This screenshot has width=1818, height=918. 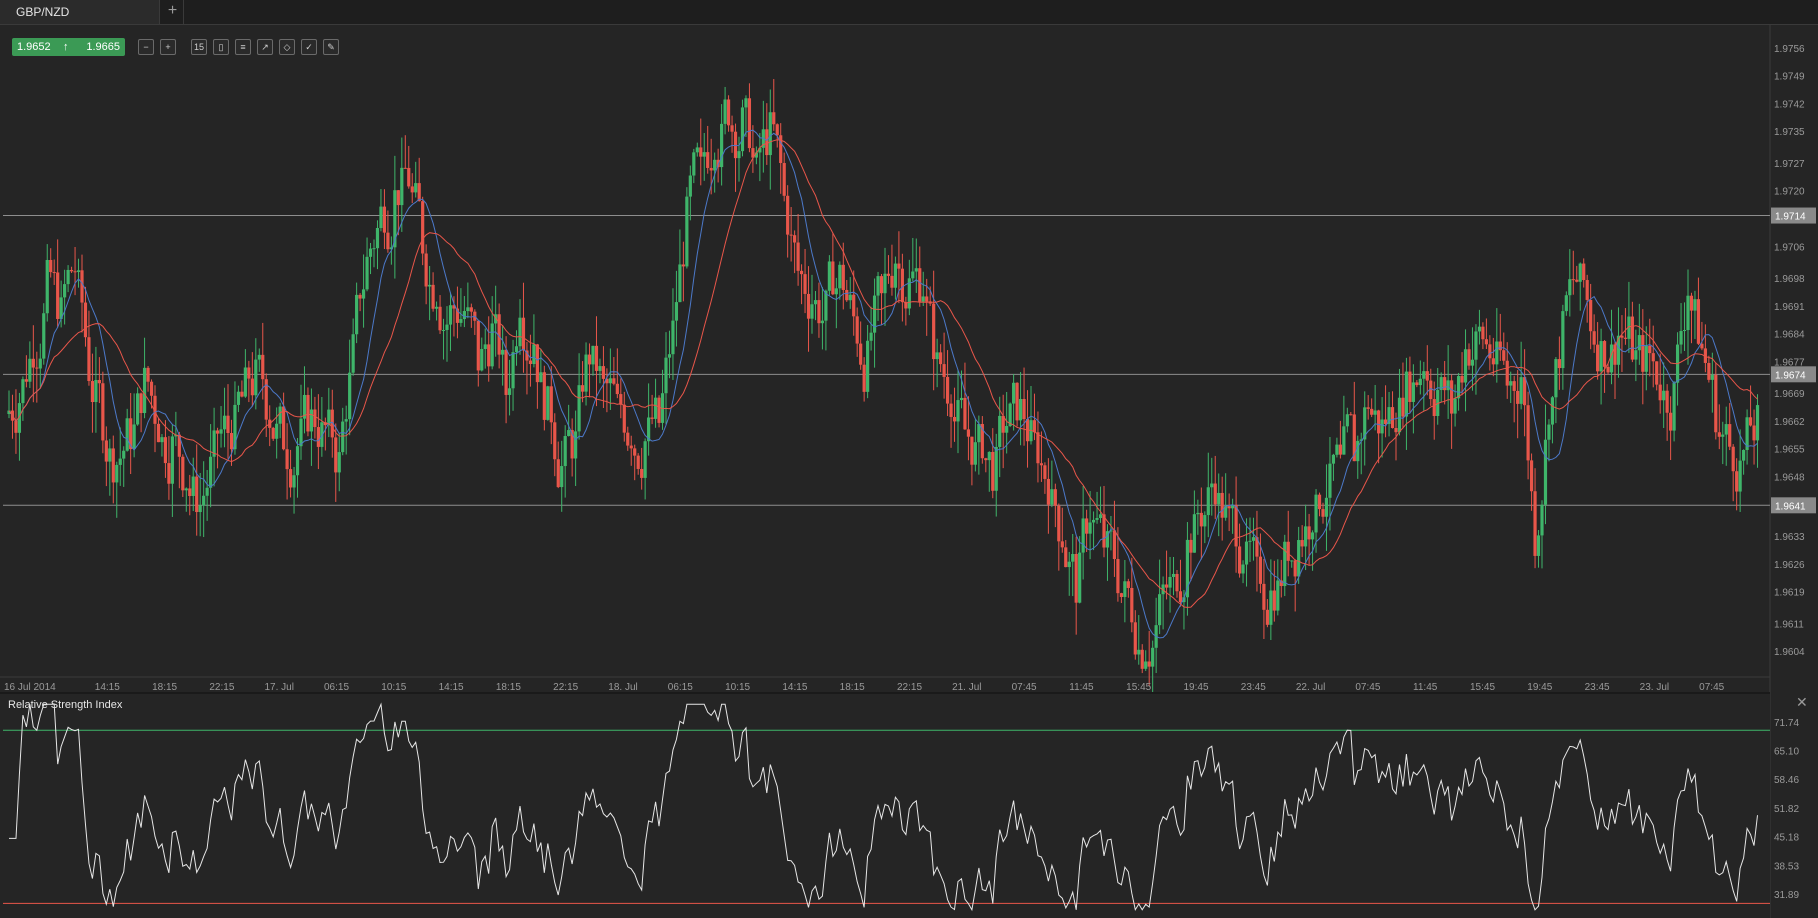 I want to click on price-tick-label: 1.9677, so click(x=1789, y=362).